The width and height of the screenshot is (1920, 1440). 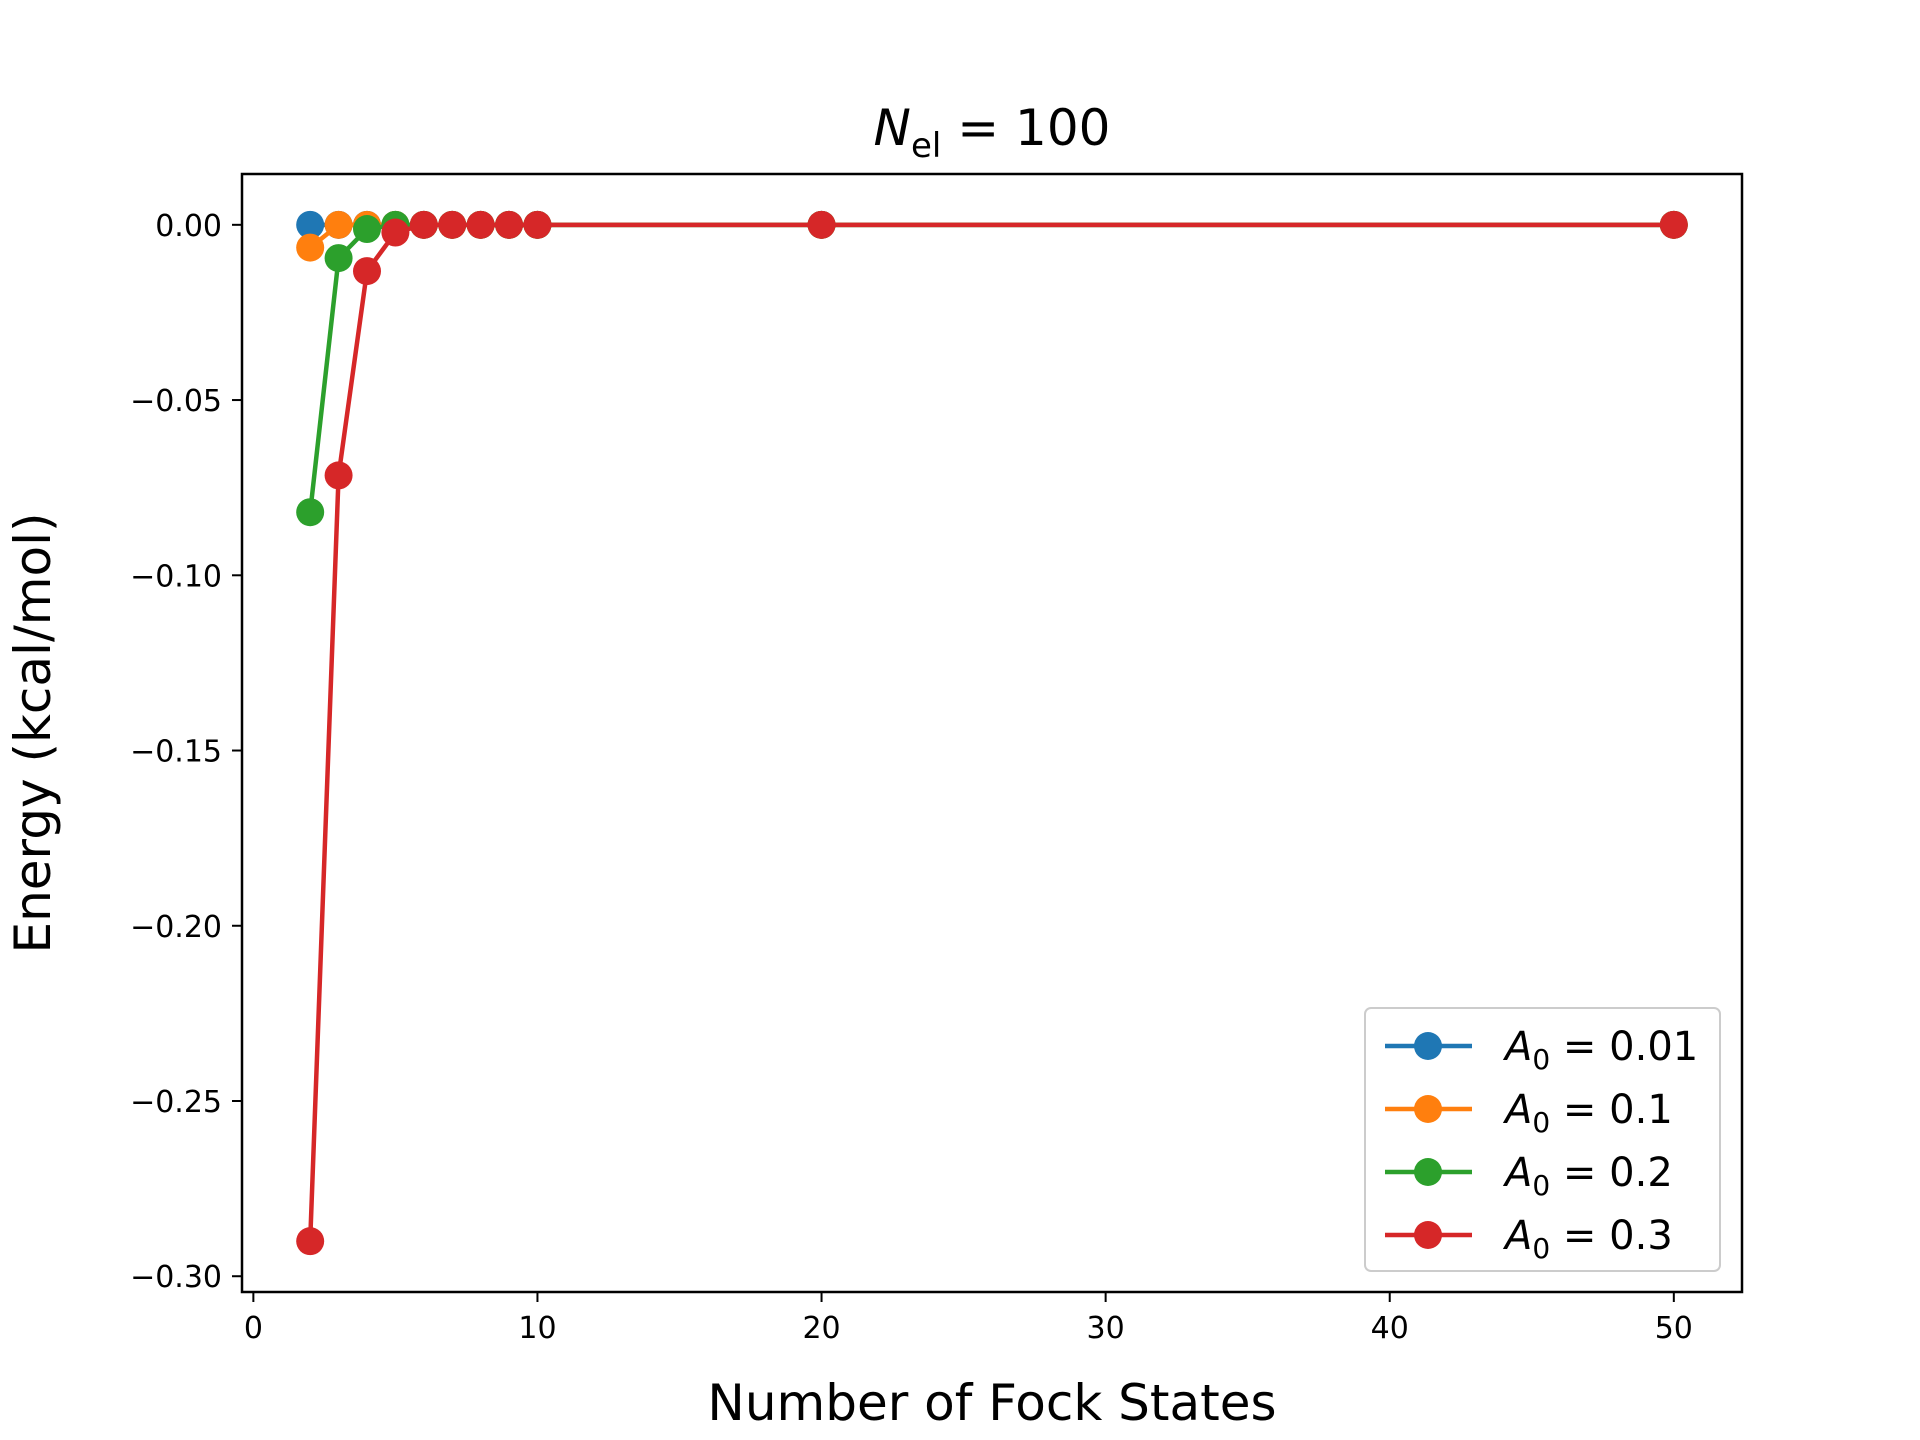 I want to click on legend-value: = 0.01, so click(x=1624, y=1047).